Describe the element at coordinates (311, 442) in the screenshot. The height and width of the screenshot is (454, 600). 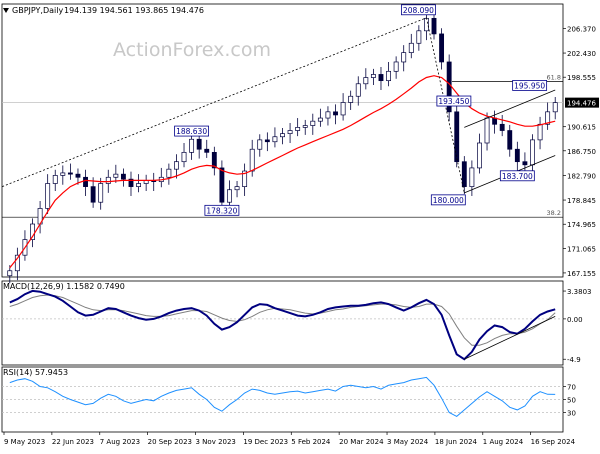
I see `date-tick-label: 5 Feb 2024` at that location.